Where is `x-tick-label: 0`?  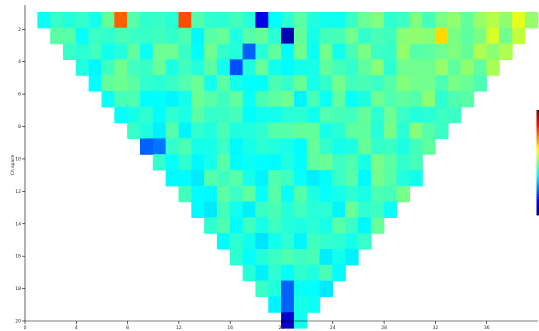 x-tick-label: 0 is located at coordinates (25, 328).